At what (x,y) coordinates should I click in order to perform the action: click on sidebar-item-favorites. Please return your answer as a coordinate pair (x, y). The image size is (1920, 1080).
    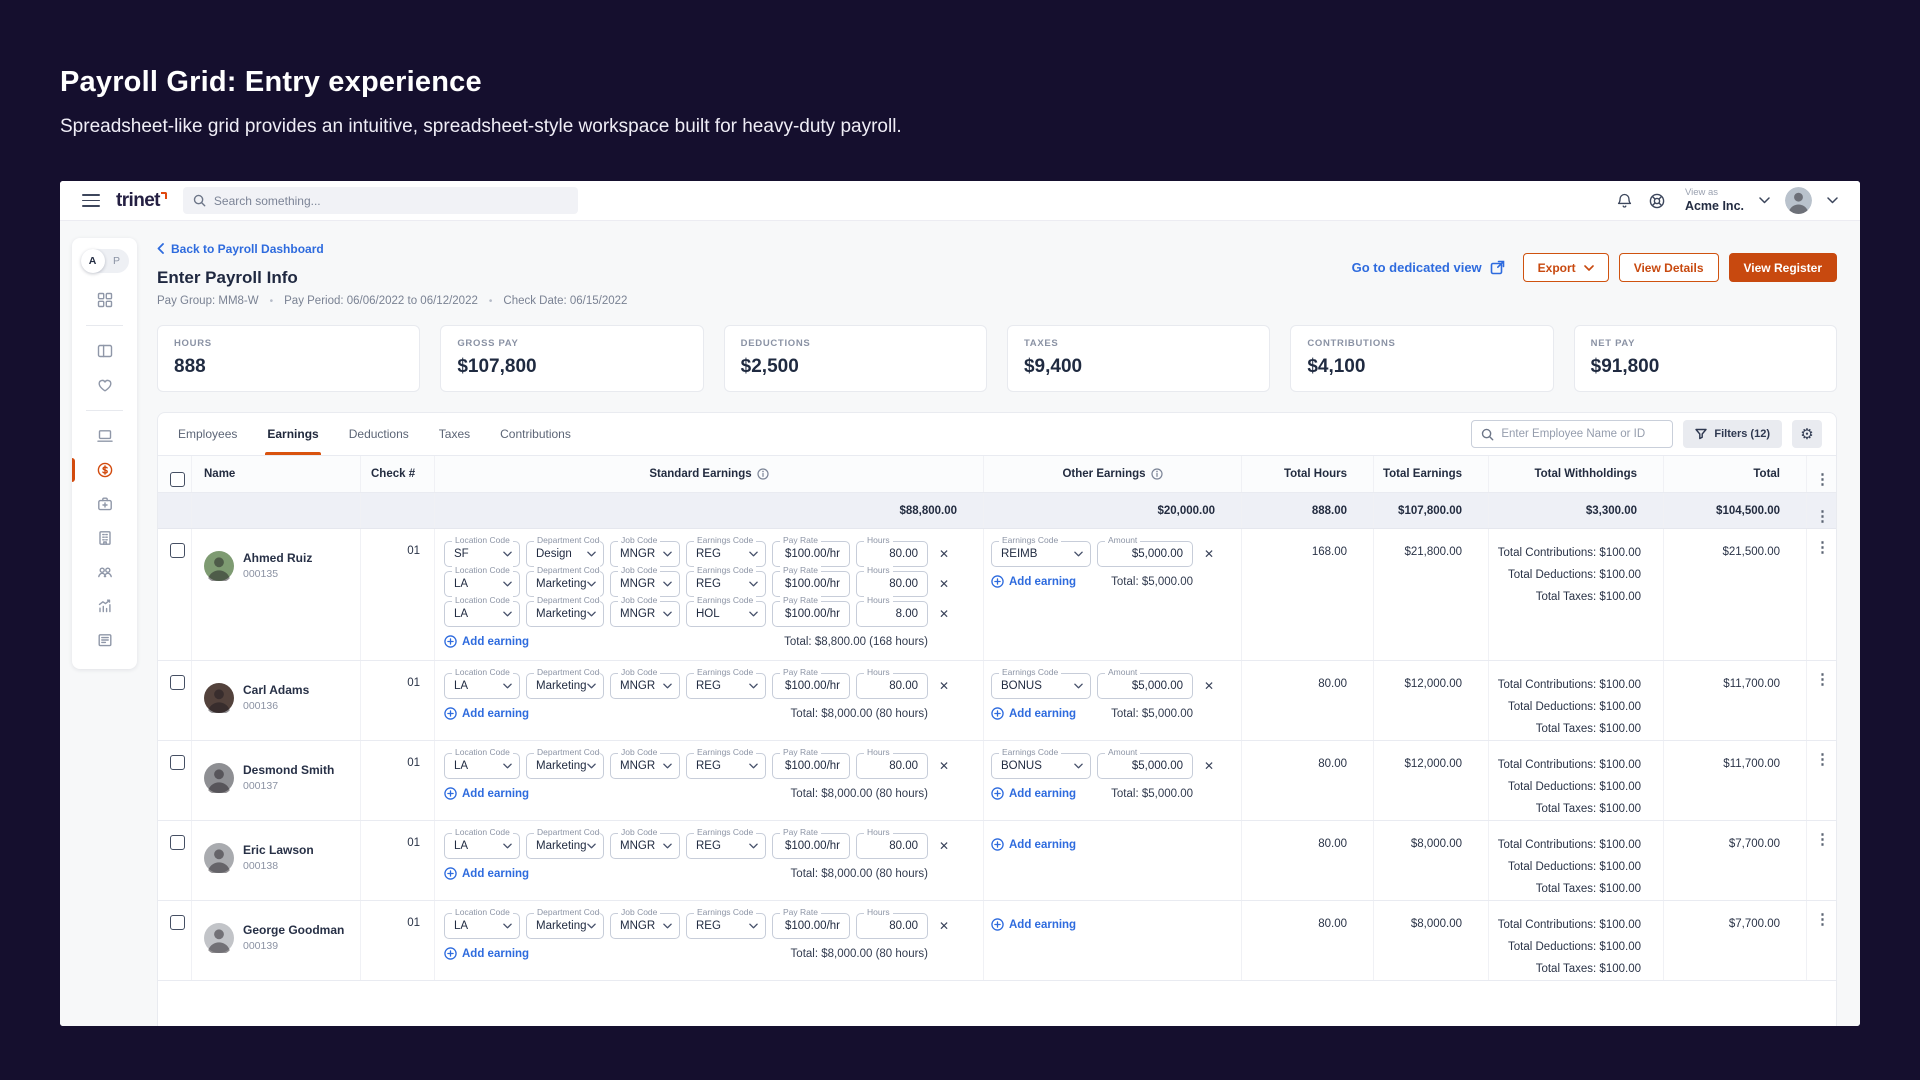
    Looking at the image, I should click on (104, 385).